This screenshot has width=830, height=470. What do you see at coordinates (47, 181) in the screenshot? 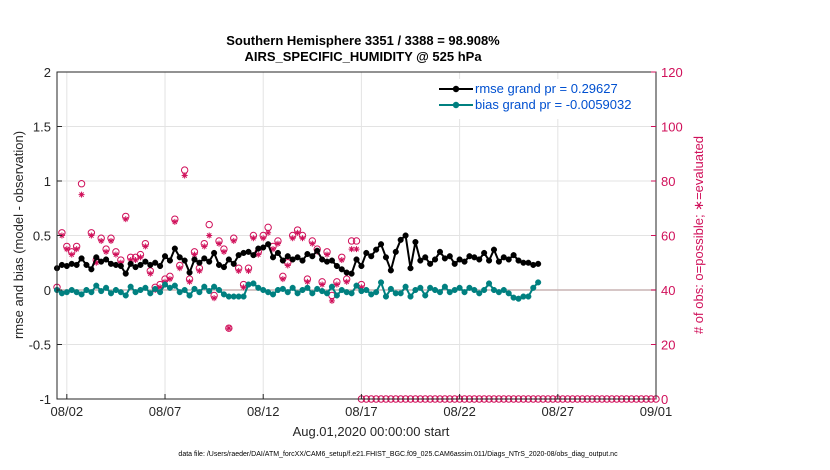
I see `y-tick-label: 1` at bounding box center [47, 181].